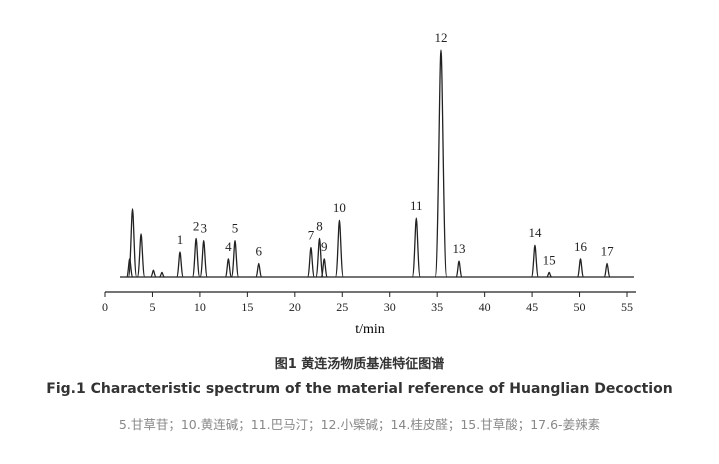  I want to click on peak-label: 3, so click(203, 228).